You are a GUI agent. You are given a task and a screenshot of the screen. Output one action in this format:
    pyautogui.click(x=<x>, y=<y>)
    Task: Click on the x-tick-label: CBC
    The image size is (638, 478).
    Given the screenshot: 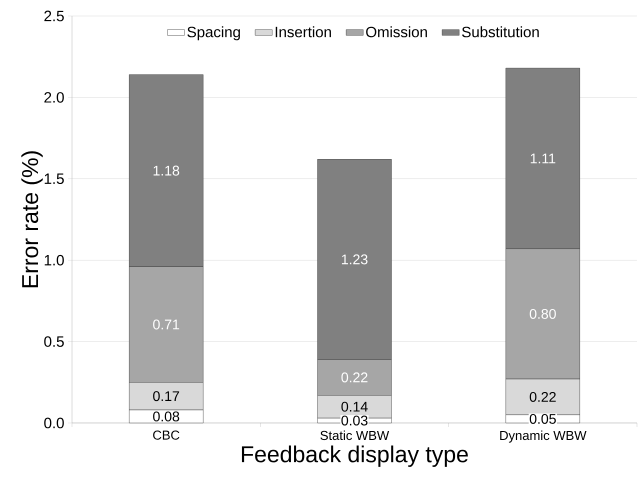 What is the action you would take?
    pyautogui.click(x=166, y=435)
    